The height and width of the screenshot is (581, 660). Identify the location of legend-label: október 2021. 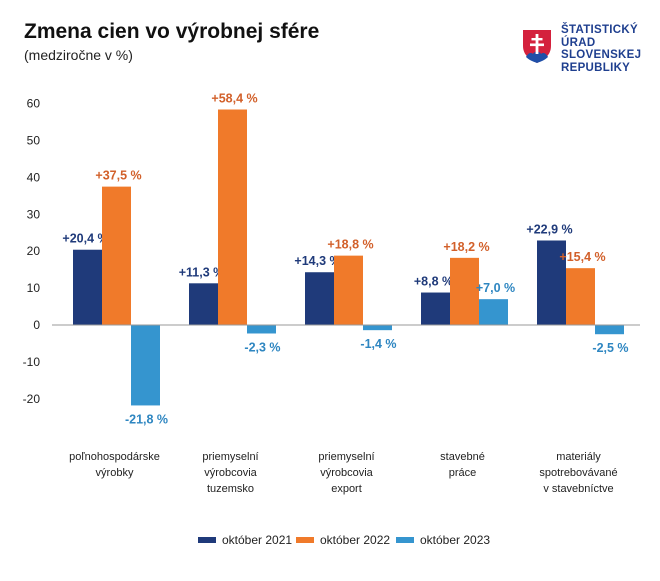
(257, 540).